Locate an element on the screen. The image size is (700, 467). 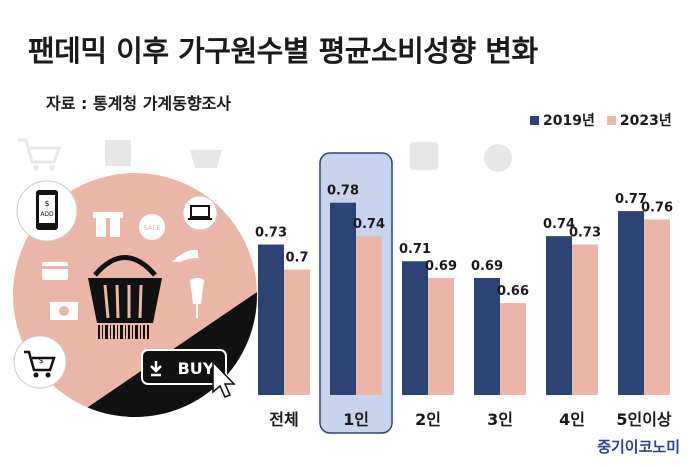
bar-group-0: 0.73 0.7 전체 is located at coordinates (282, 327).